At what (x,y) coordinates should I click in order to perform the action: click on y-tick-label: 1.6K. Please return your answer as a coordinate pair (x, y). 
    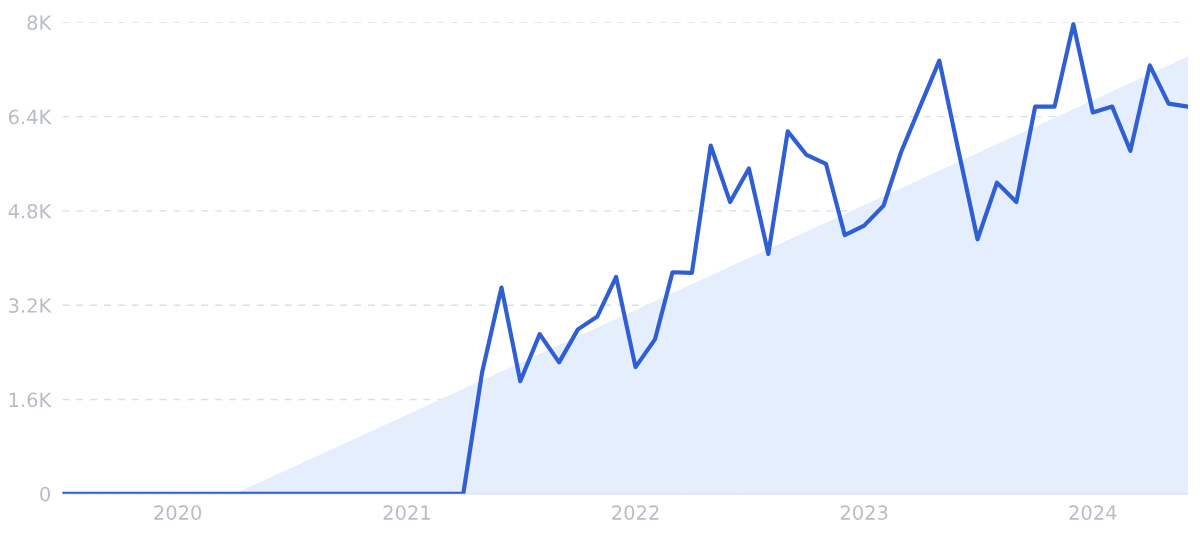
    Looking at the image, I should click on (30, 400).